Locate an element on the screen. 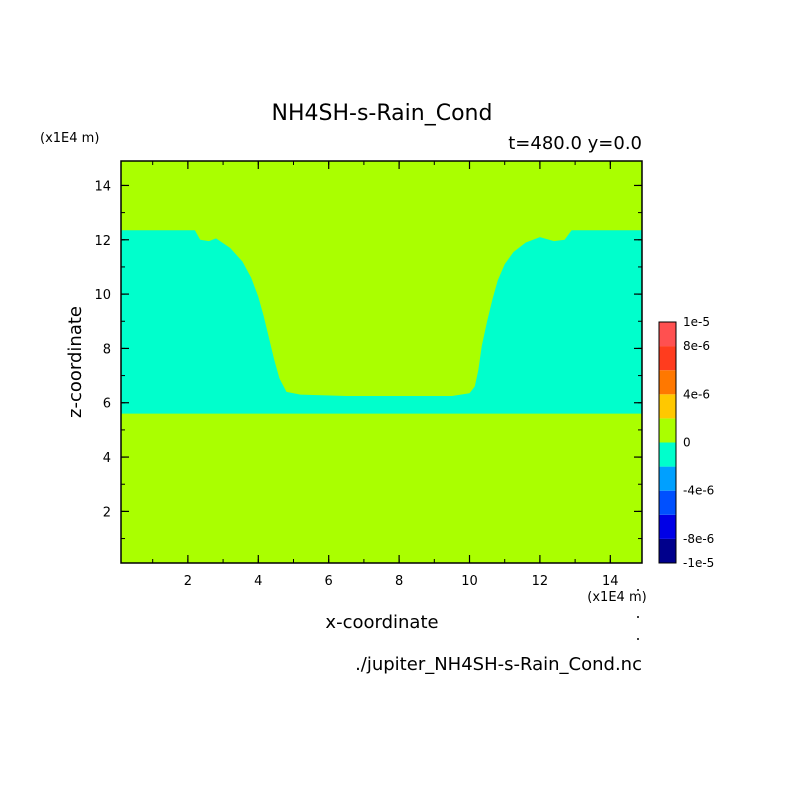  x-tick-label: 10 is located at coordinates (469, 581).